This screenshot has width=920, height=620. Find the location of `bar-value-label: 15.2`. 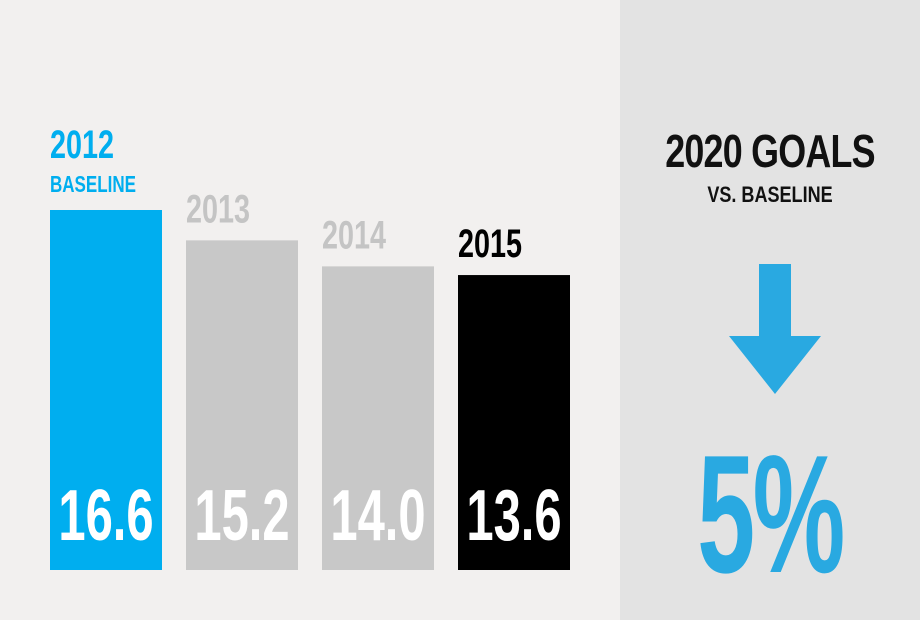

bar-value-label: 15.2 is located at coordinates (241, 516).